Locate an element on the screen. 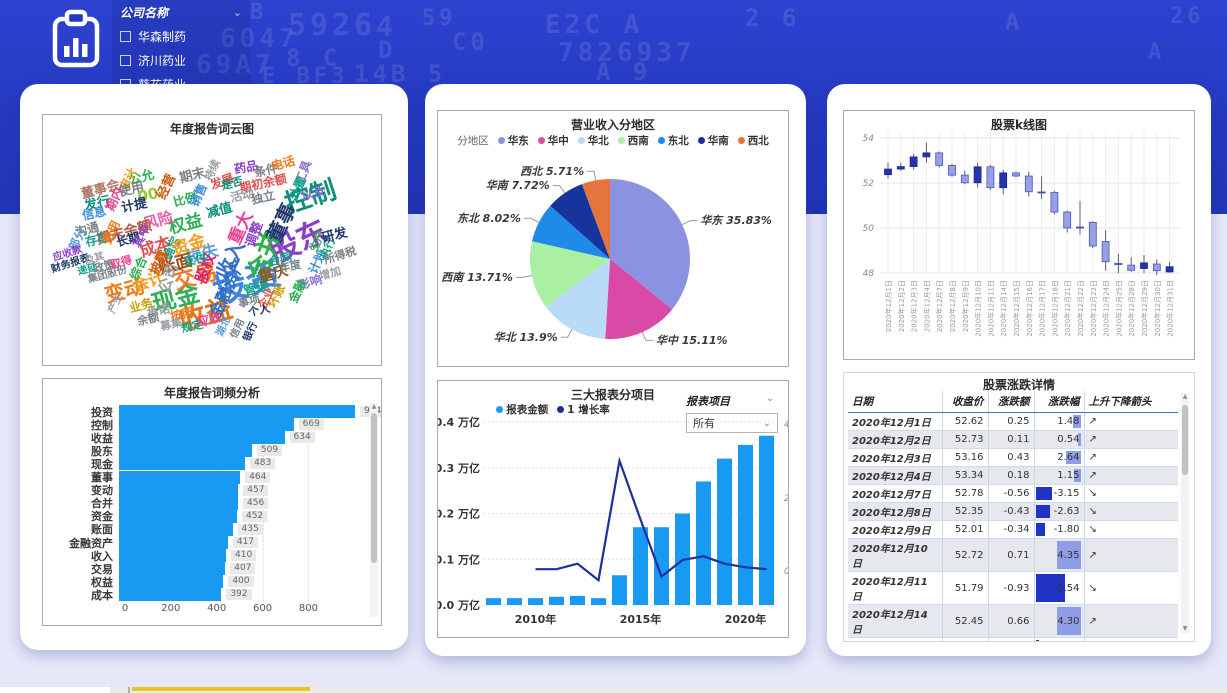 This screenshot has width=1227, height=693. combo-bar-2012 is located at coordinates (577, 600).